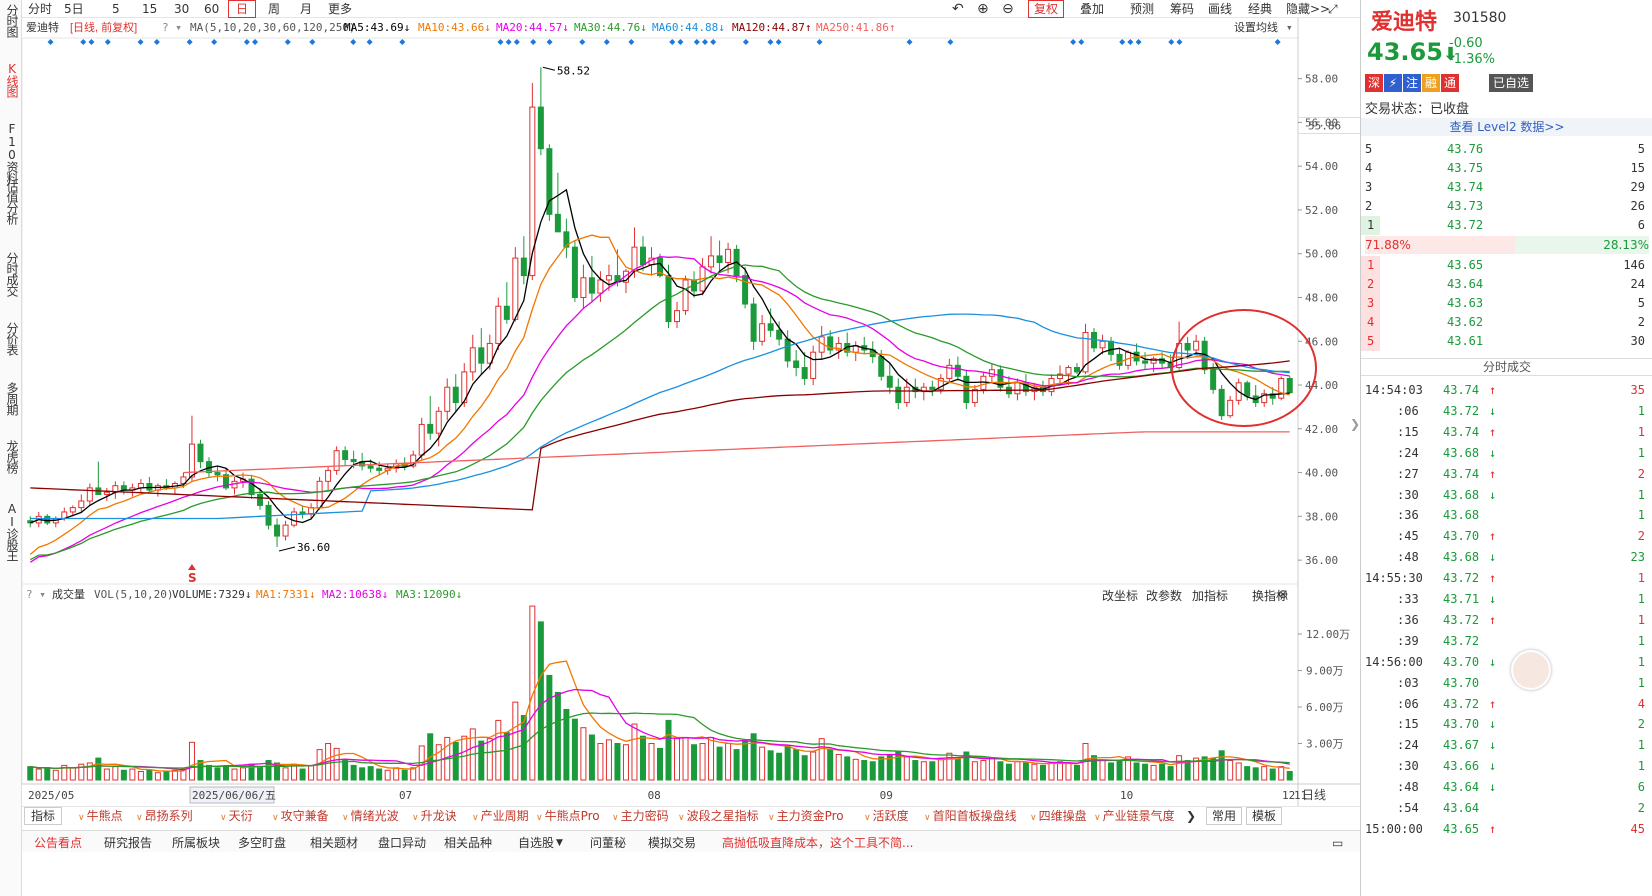 The width and height of the screenshot is (1652, 896). I want to click on bottom-tab: 盘口异动, so click(402, 843).